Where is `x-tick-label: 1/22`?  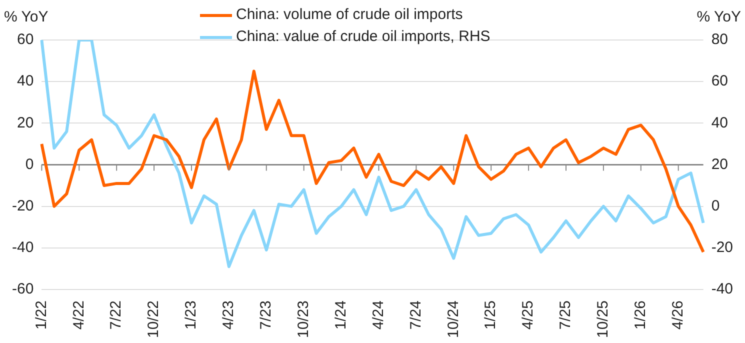
x-tick-label: 1/22 is located at coordinates (41, 315).